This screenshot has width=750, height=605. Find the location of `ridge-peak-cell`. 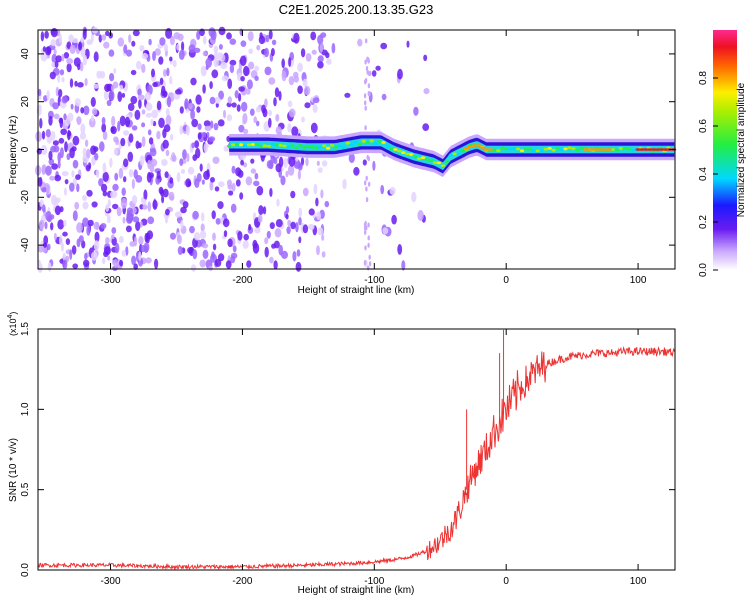

ridge-peak-cell is located at coordinates (585, 149).